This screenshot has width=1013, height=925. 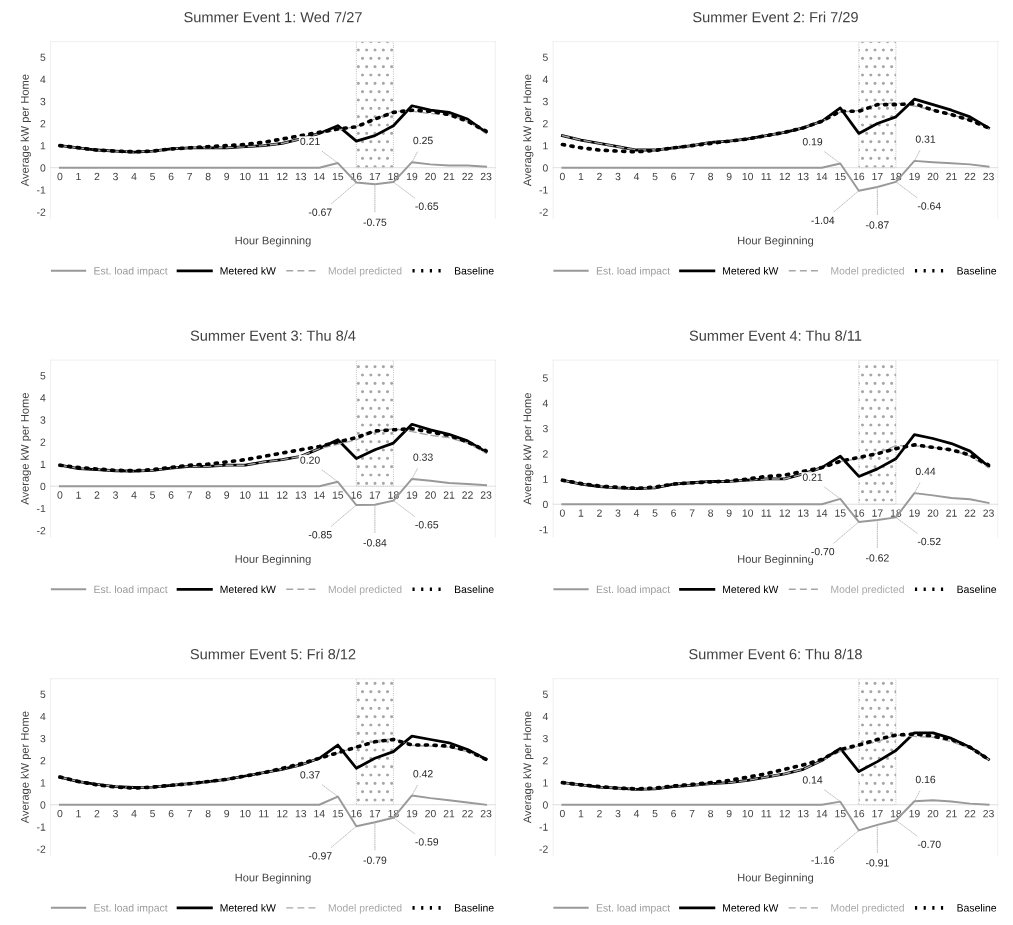 I want to click on x-tick-label: 18, so click(x=393, y=176).